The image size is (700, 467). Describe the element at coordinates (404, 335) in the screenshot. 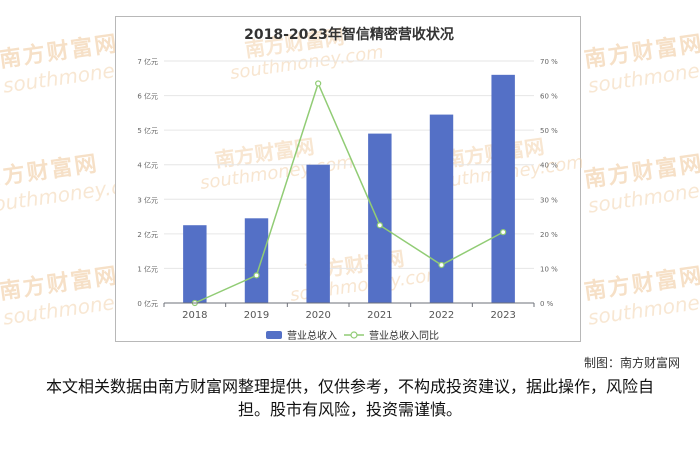

I see `legend-label-yoy: 营业总收入同比` at that location.